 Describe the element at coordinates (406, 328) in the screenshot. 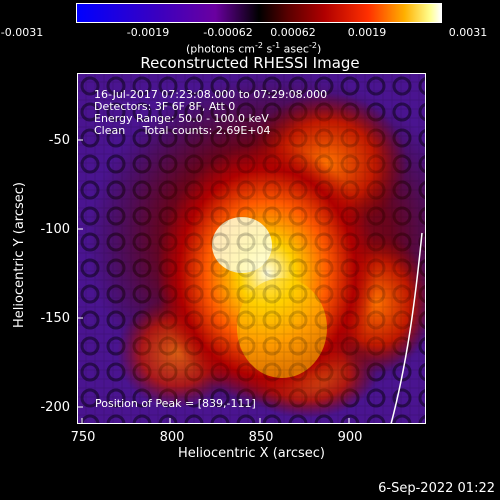

I see `solar-limb-line` at that location.